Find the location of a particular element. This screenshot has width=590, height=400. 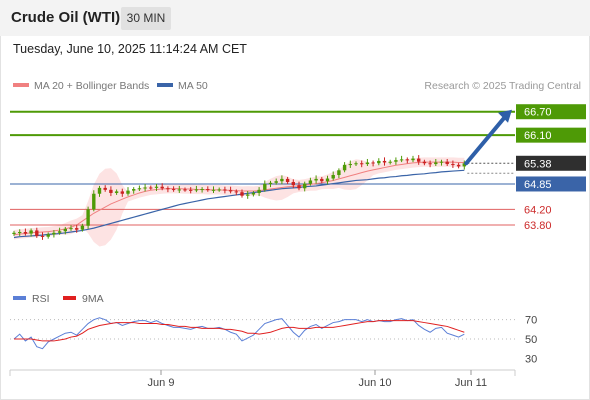

ma50-label: MA 50 is located at coordinates (193, 86).